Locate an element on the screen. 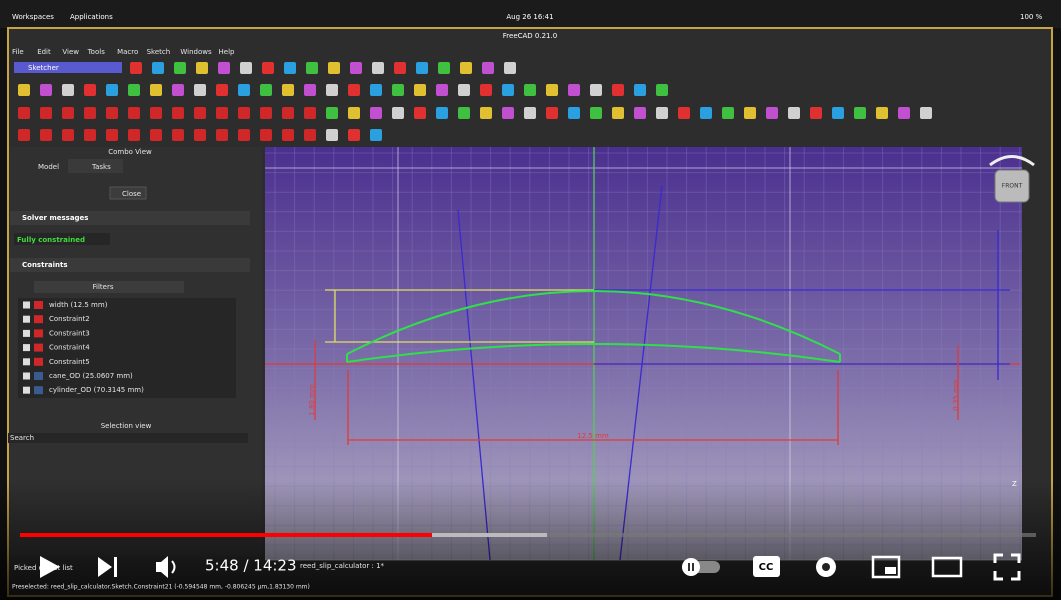 This screenshot has height=600, width=1061. tab-active is located at coordinates (95, 166).